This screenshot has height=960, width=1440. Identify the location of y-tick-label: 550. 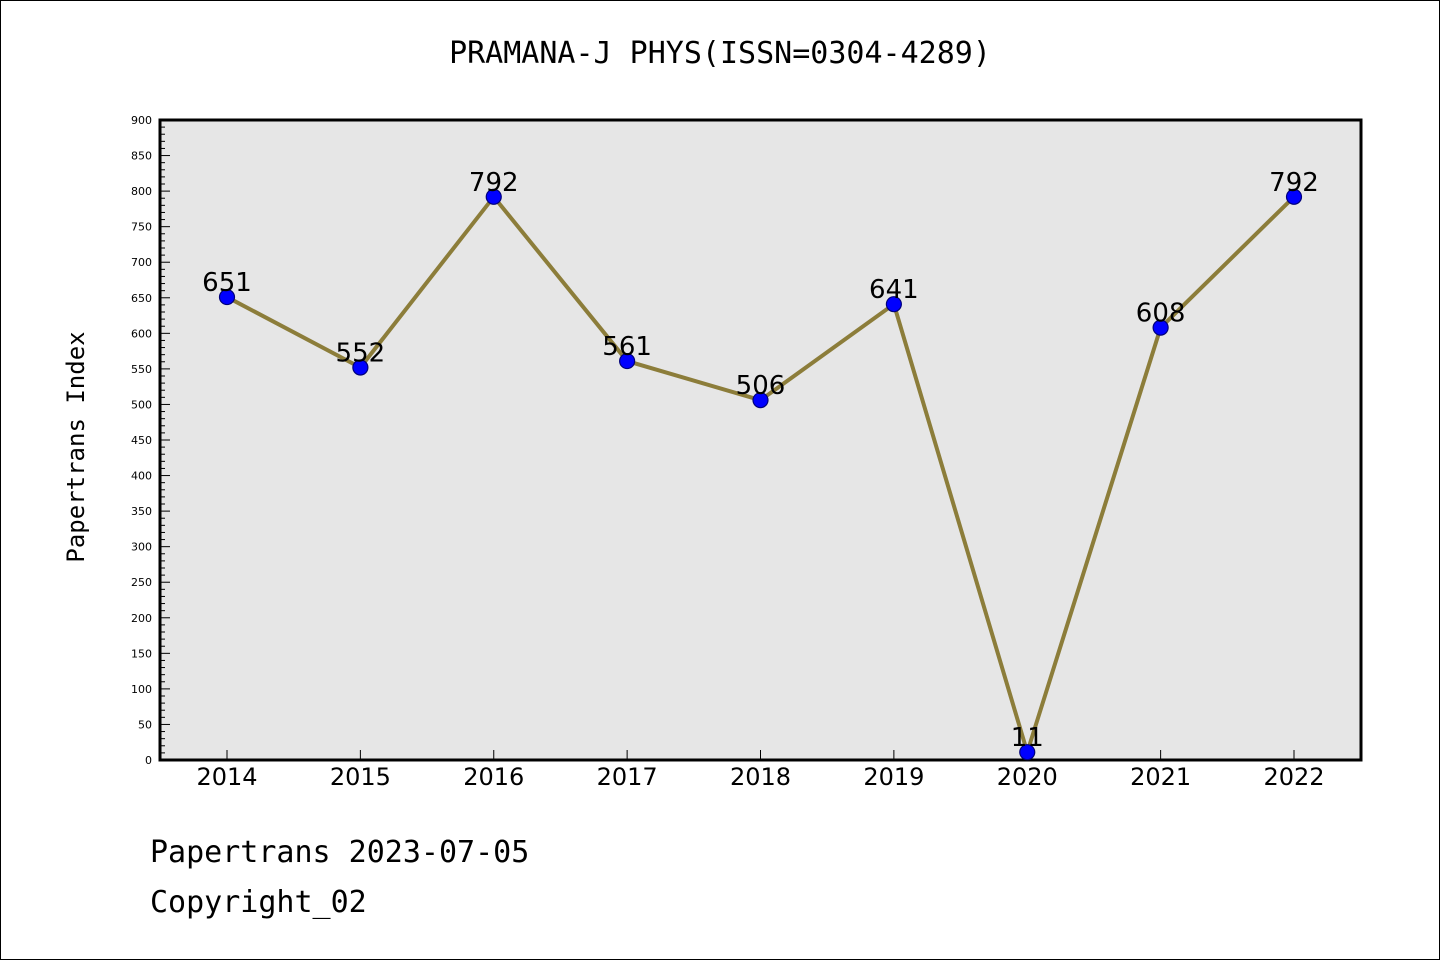
(141, 369).